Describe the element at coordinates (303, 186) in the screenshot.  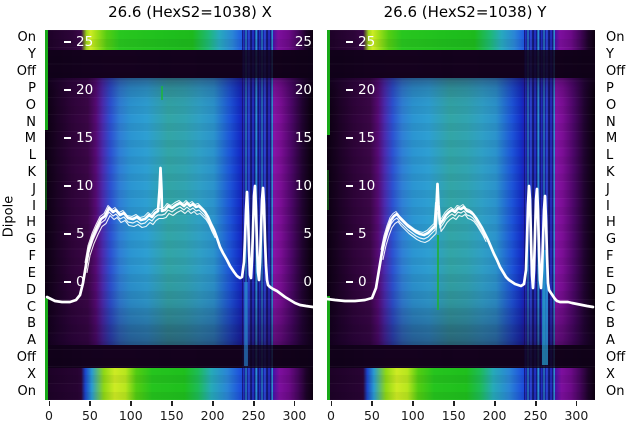
I see `y-tick-edge-10: 10` at that location.